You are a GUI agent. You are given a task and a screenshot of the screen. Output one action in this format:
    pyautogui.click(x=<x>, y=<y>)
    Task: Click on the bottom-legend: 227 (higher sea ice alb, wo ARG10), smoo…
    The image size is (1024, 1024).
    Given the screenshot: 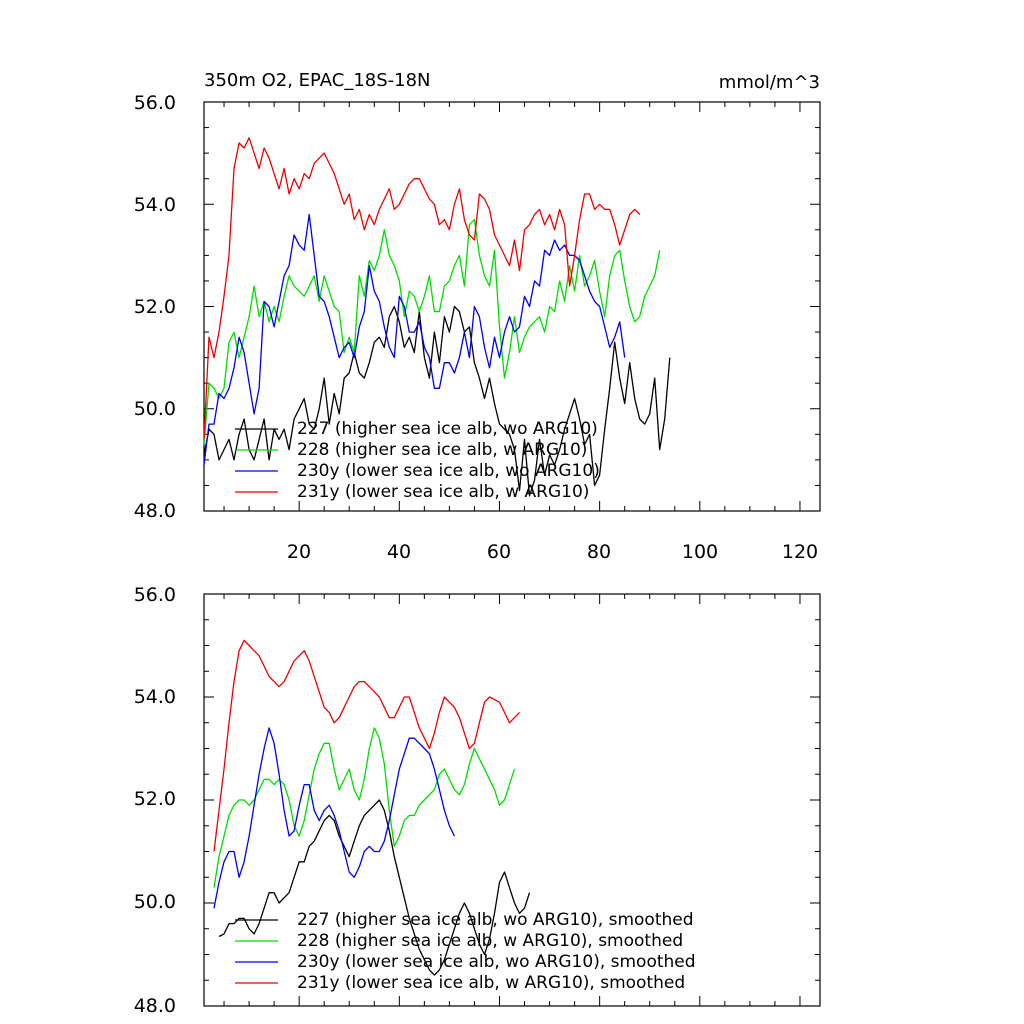 What is the action you would take?
    pyautogui.click(x=465, y=951)
    